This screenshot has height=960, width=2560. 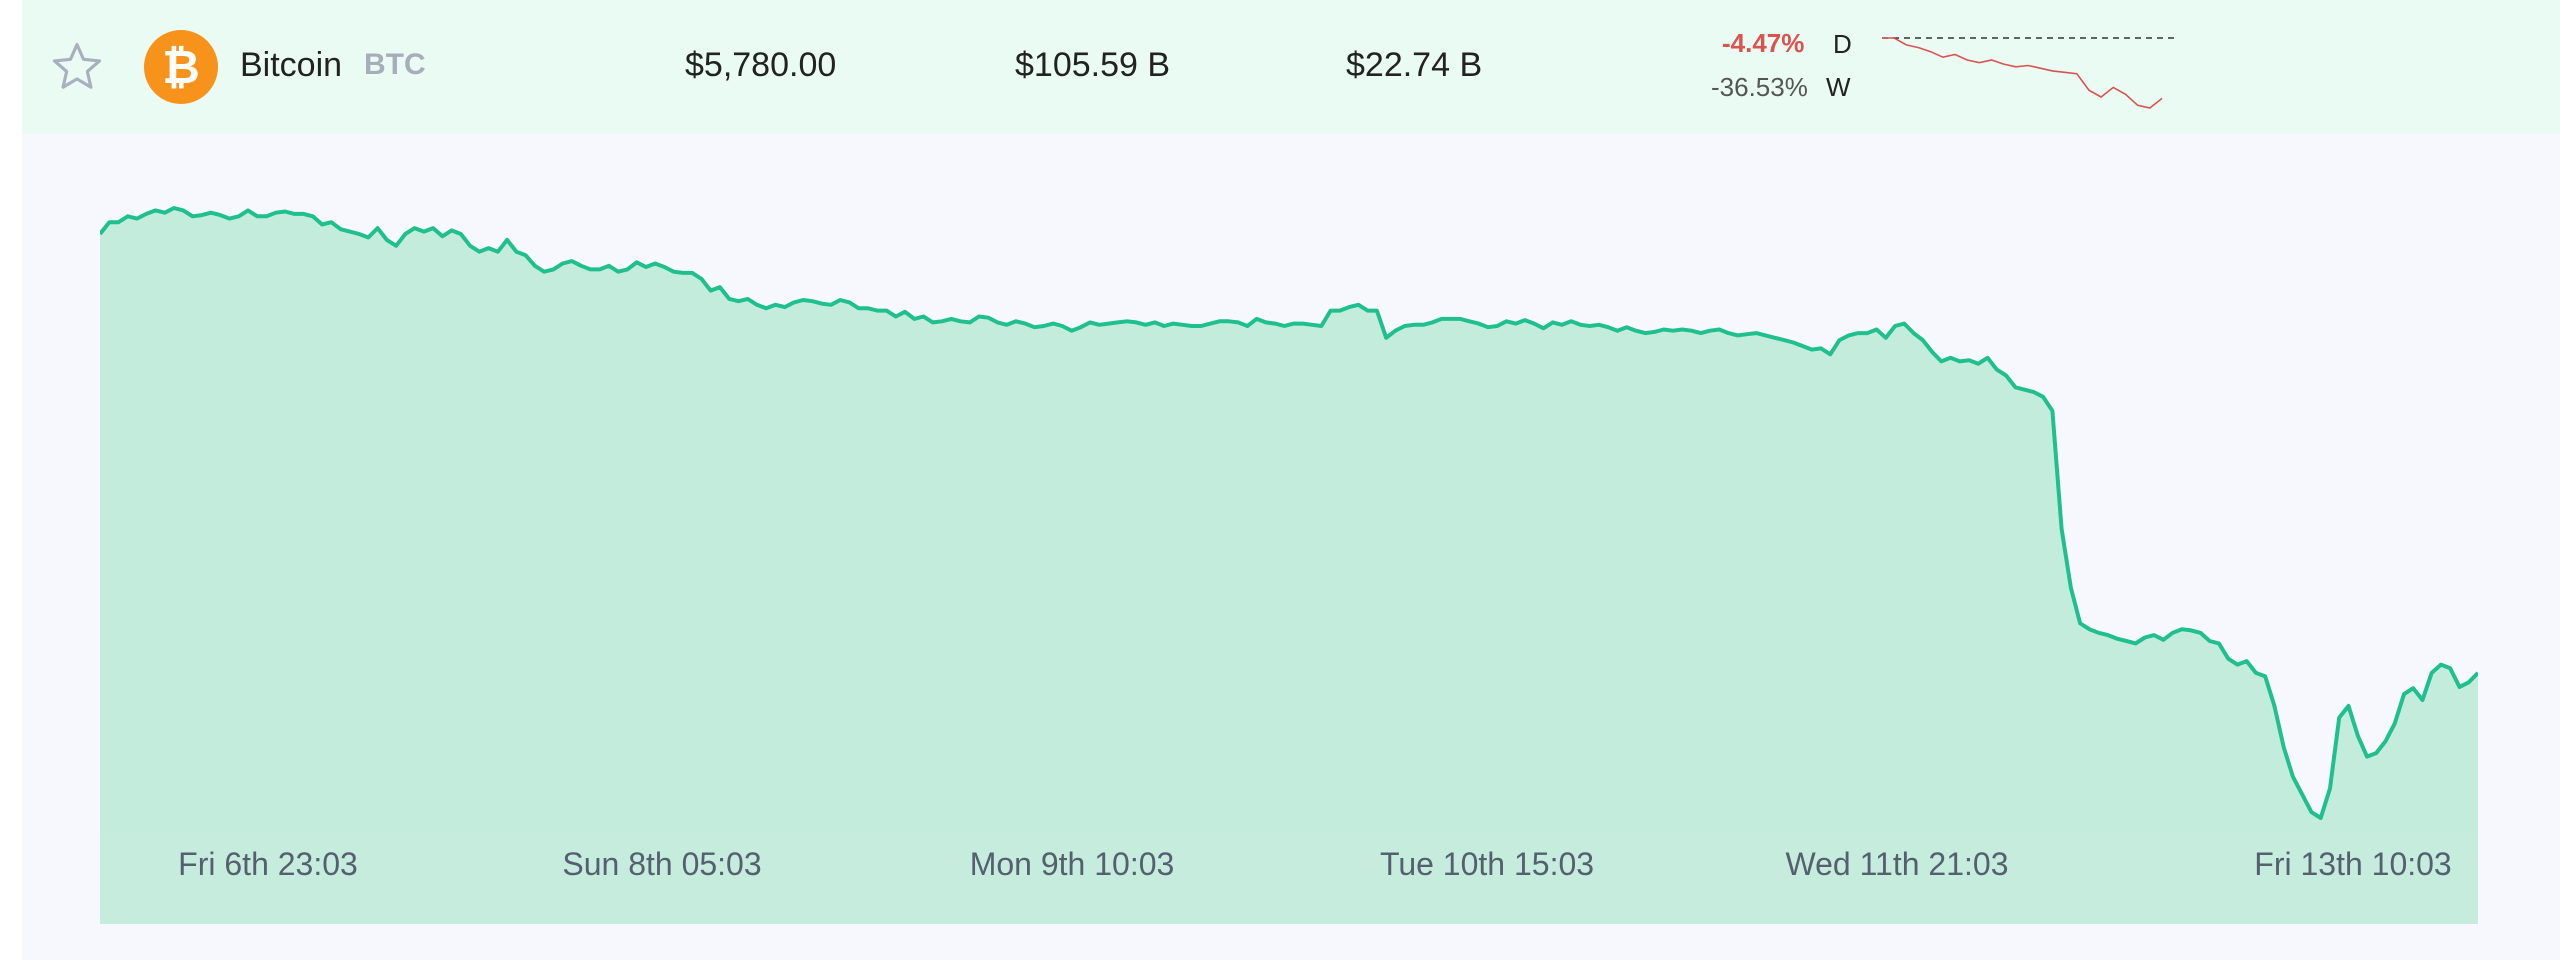 What do you see at coordinates (1842, 44) in the screenshot?
I see `period-day-label: D` at bounding box center [1842, 44].